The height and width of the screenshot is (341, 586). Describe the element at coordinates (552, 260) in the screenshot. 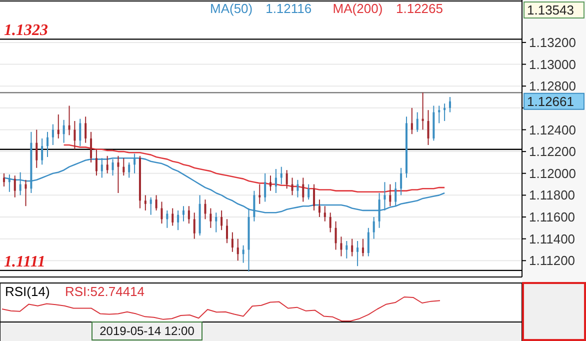

I see `y-tick-label: 1.11200` at that location.